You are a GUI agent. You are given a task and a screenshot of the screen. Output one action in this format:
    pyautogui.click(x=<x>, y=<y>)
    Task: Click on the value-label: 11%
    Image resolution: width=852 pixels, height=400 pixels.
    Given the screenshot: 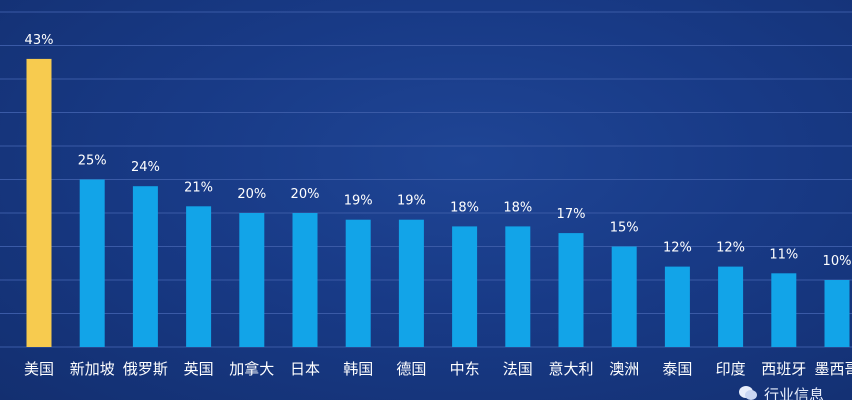 What is the action you would take?
    pyautogui.click(x=783, y=254)
    